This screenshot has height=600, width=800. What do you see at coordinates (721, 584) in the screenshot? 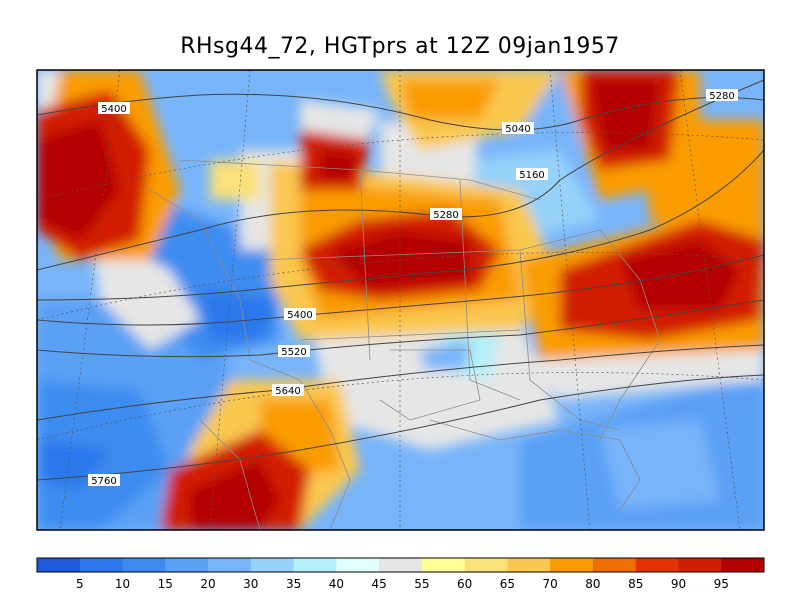
I see `colorbar-tick-label: 95` at bounding box center [721, 584].